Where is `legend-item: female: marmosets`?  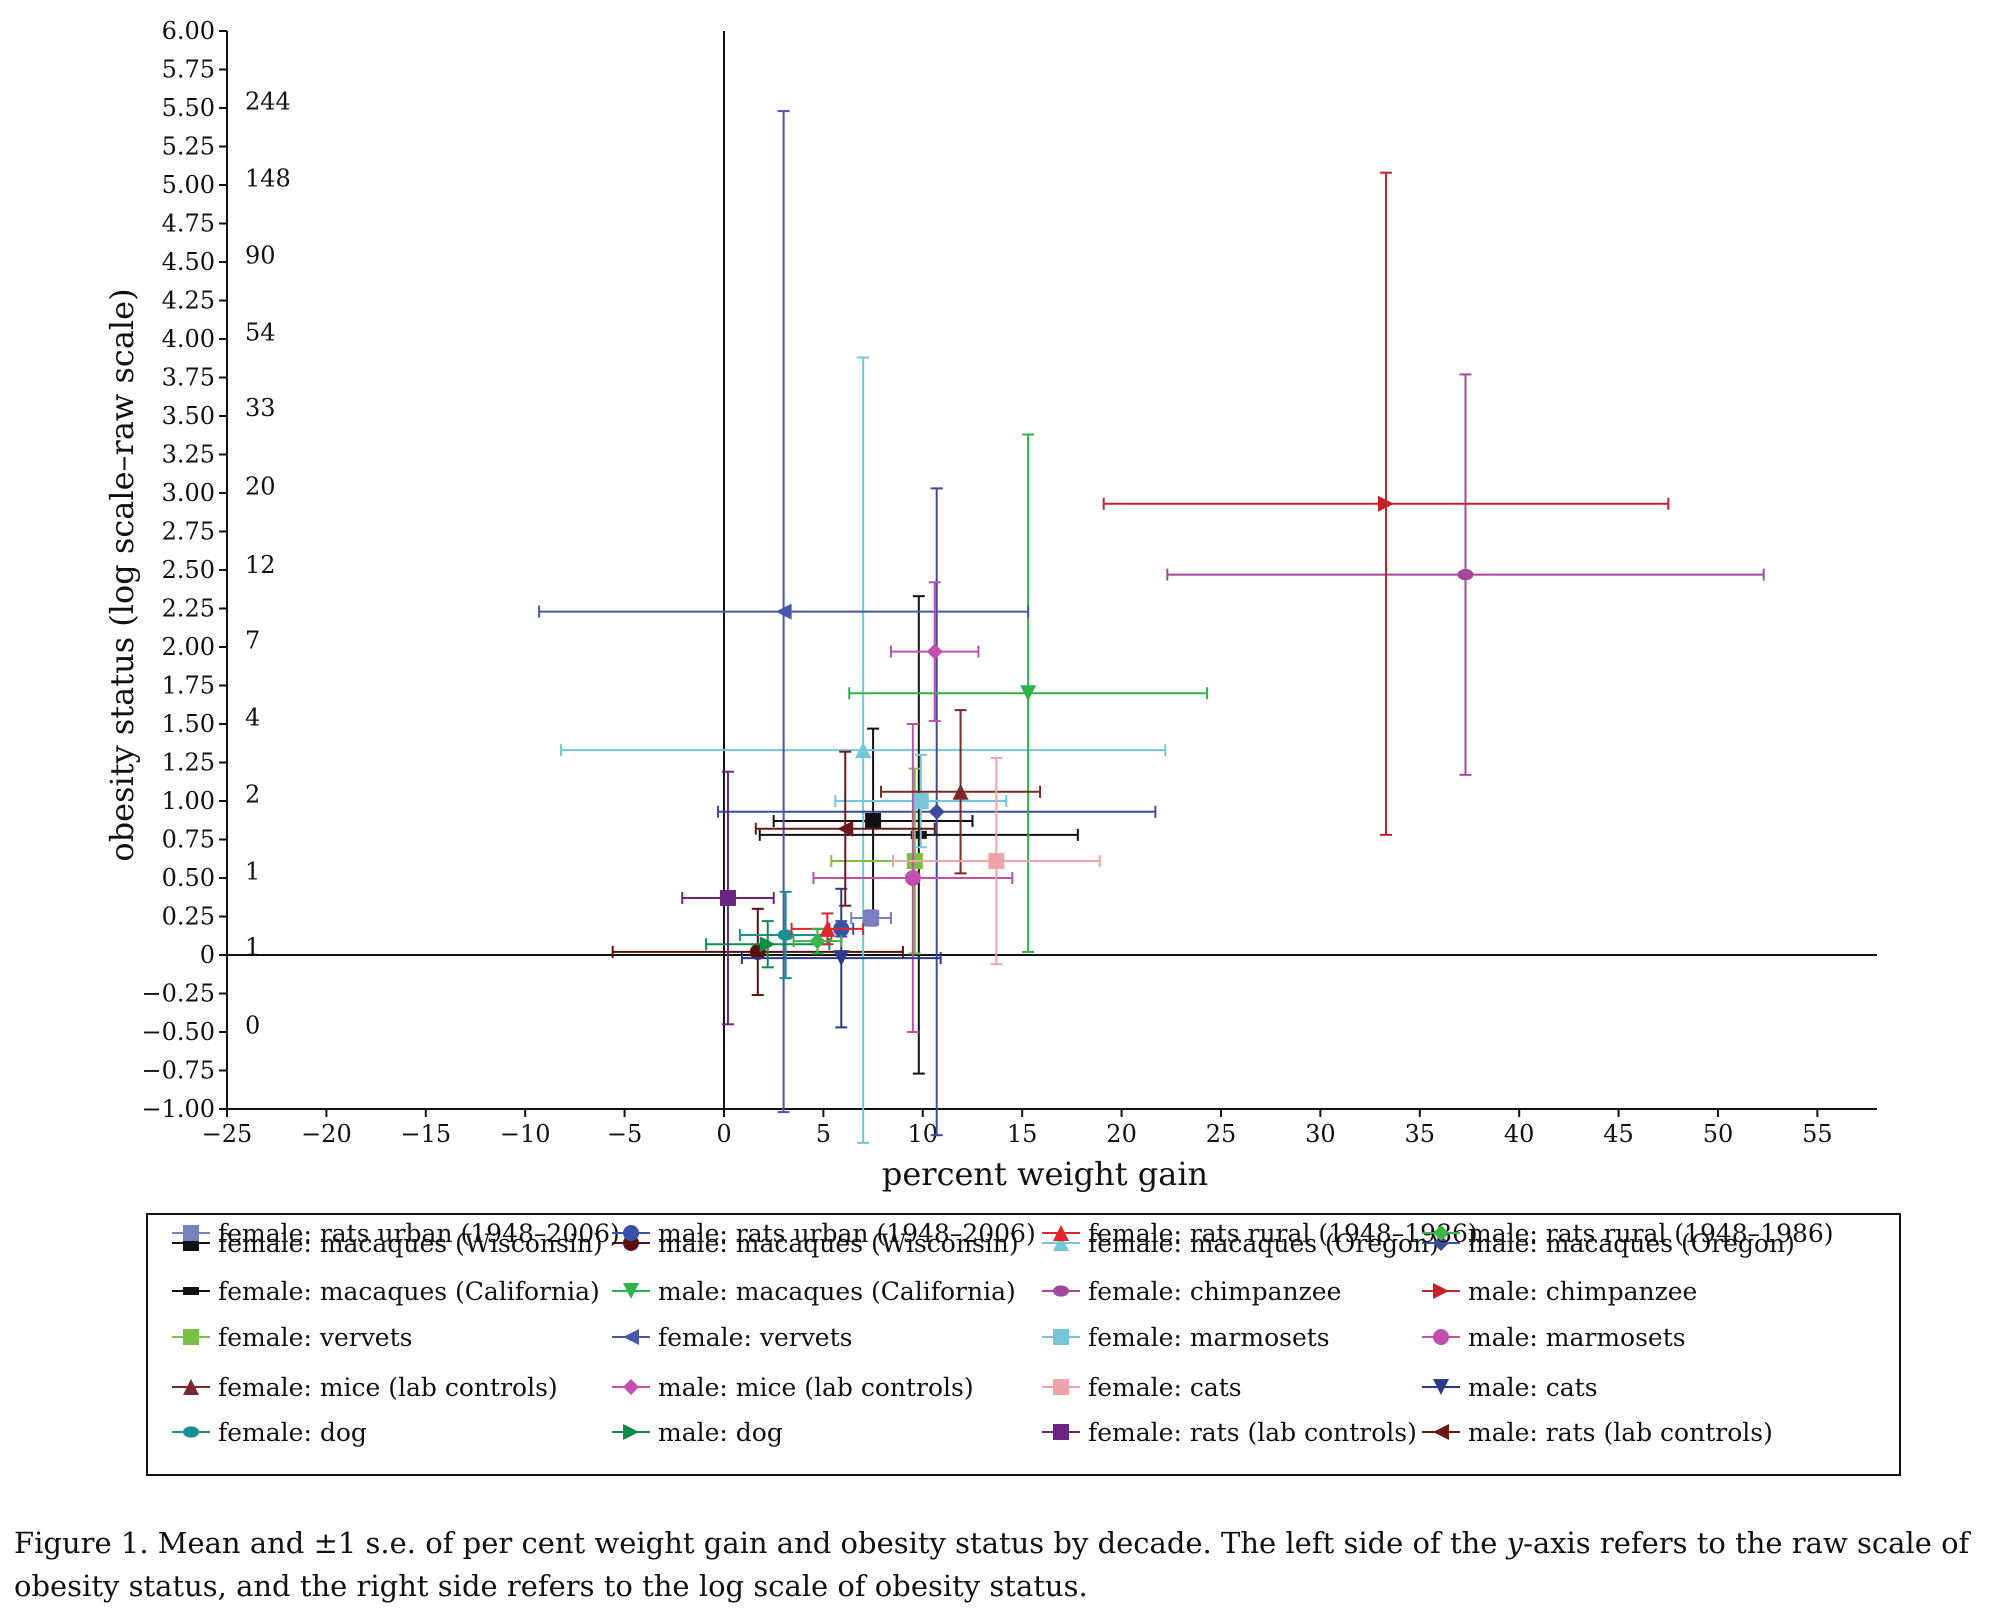
legend-item: female: marmosets is located at coordinates (1185, 1337).